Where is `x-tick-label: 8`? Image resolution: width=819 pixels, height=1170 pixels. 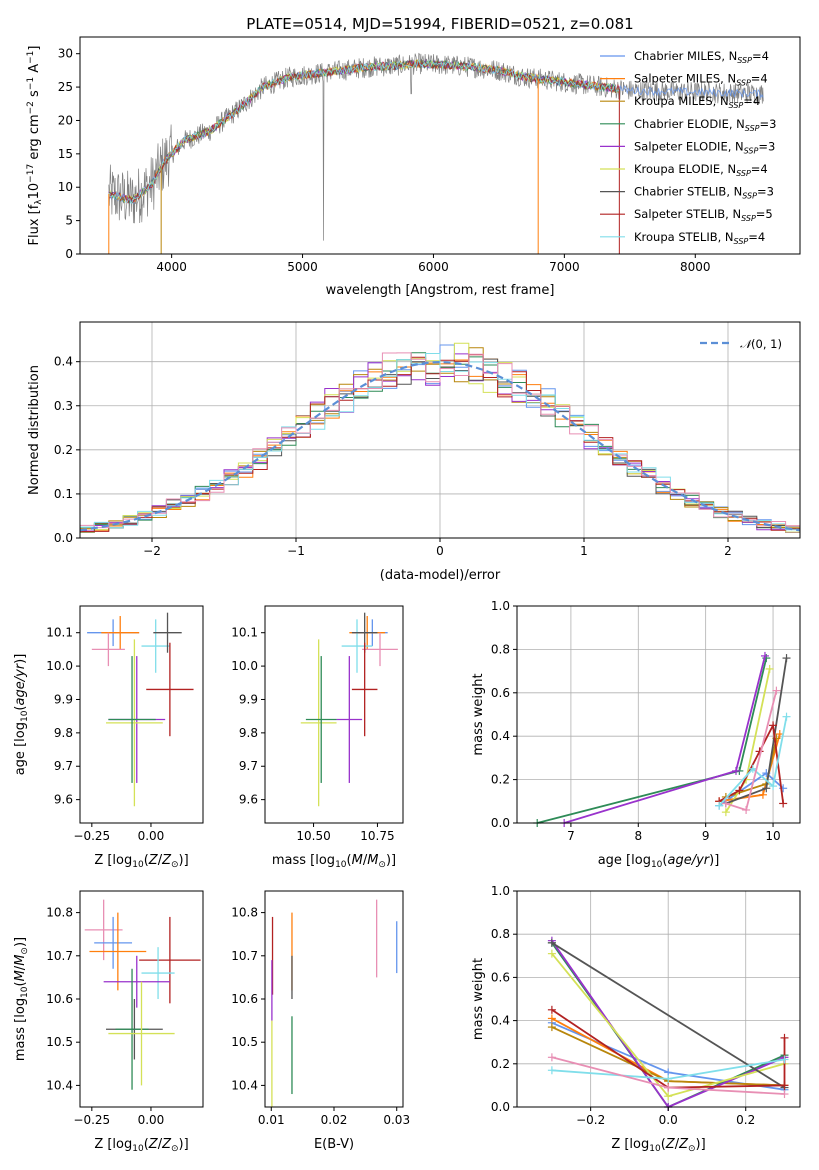
x-tick-label: 8 is located at coordinates (638, 836).